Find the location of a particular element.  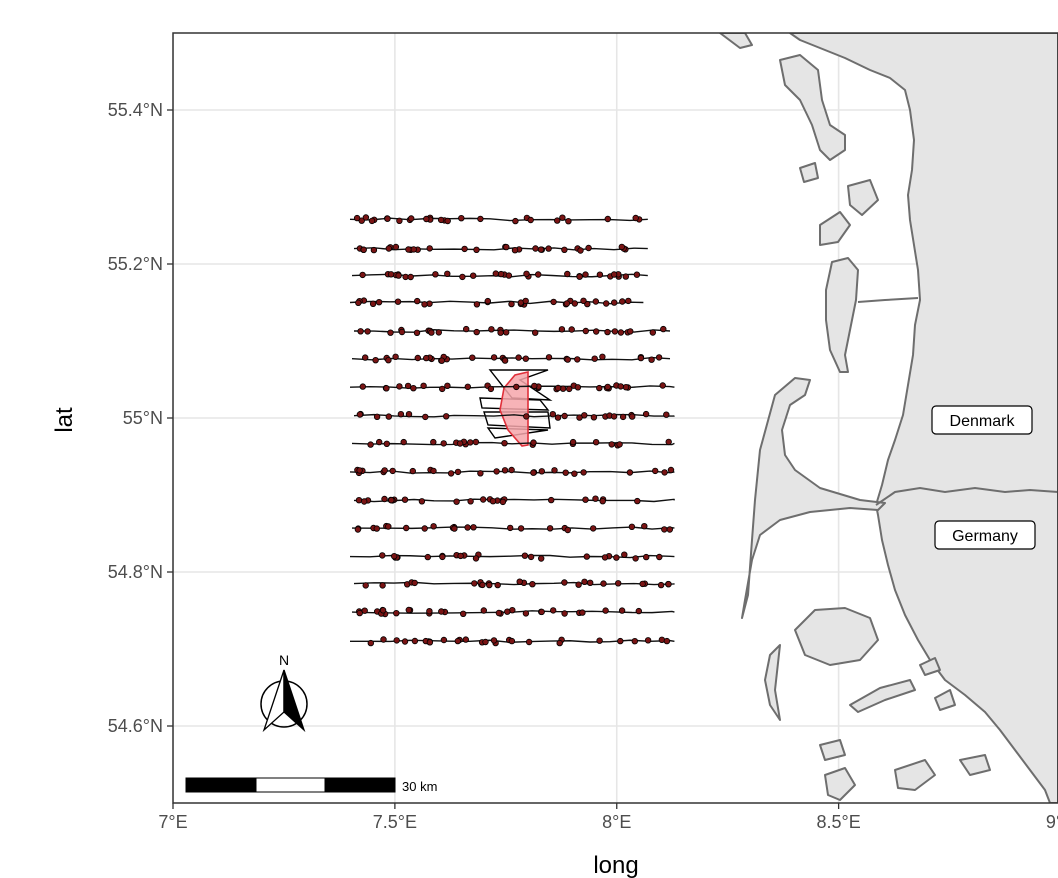

island-top-left is located at coordinates (736, 41).